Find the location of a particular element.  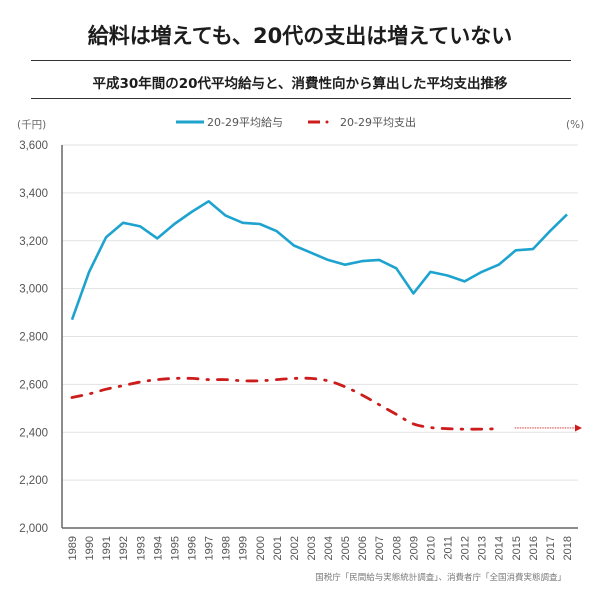

x-tick-label: 1991 is located at coordinates (107, 548).